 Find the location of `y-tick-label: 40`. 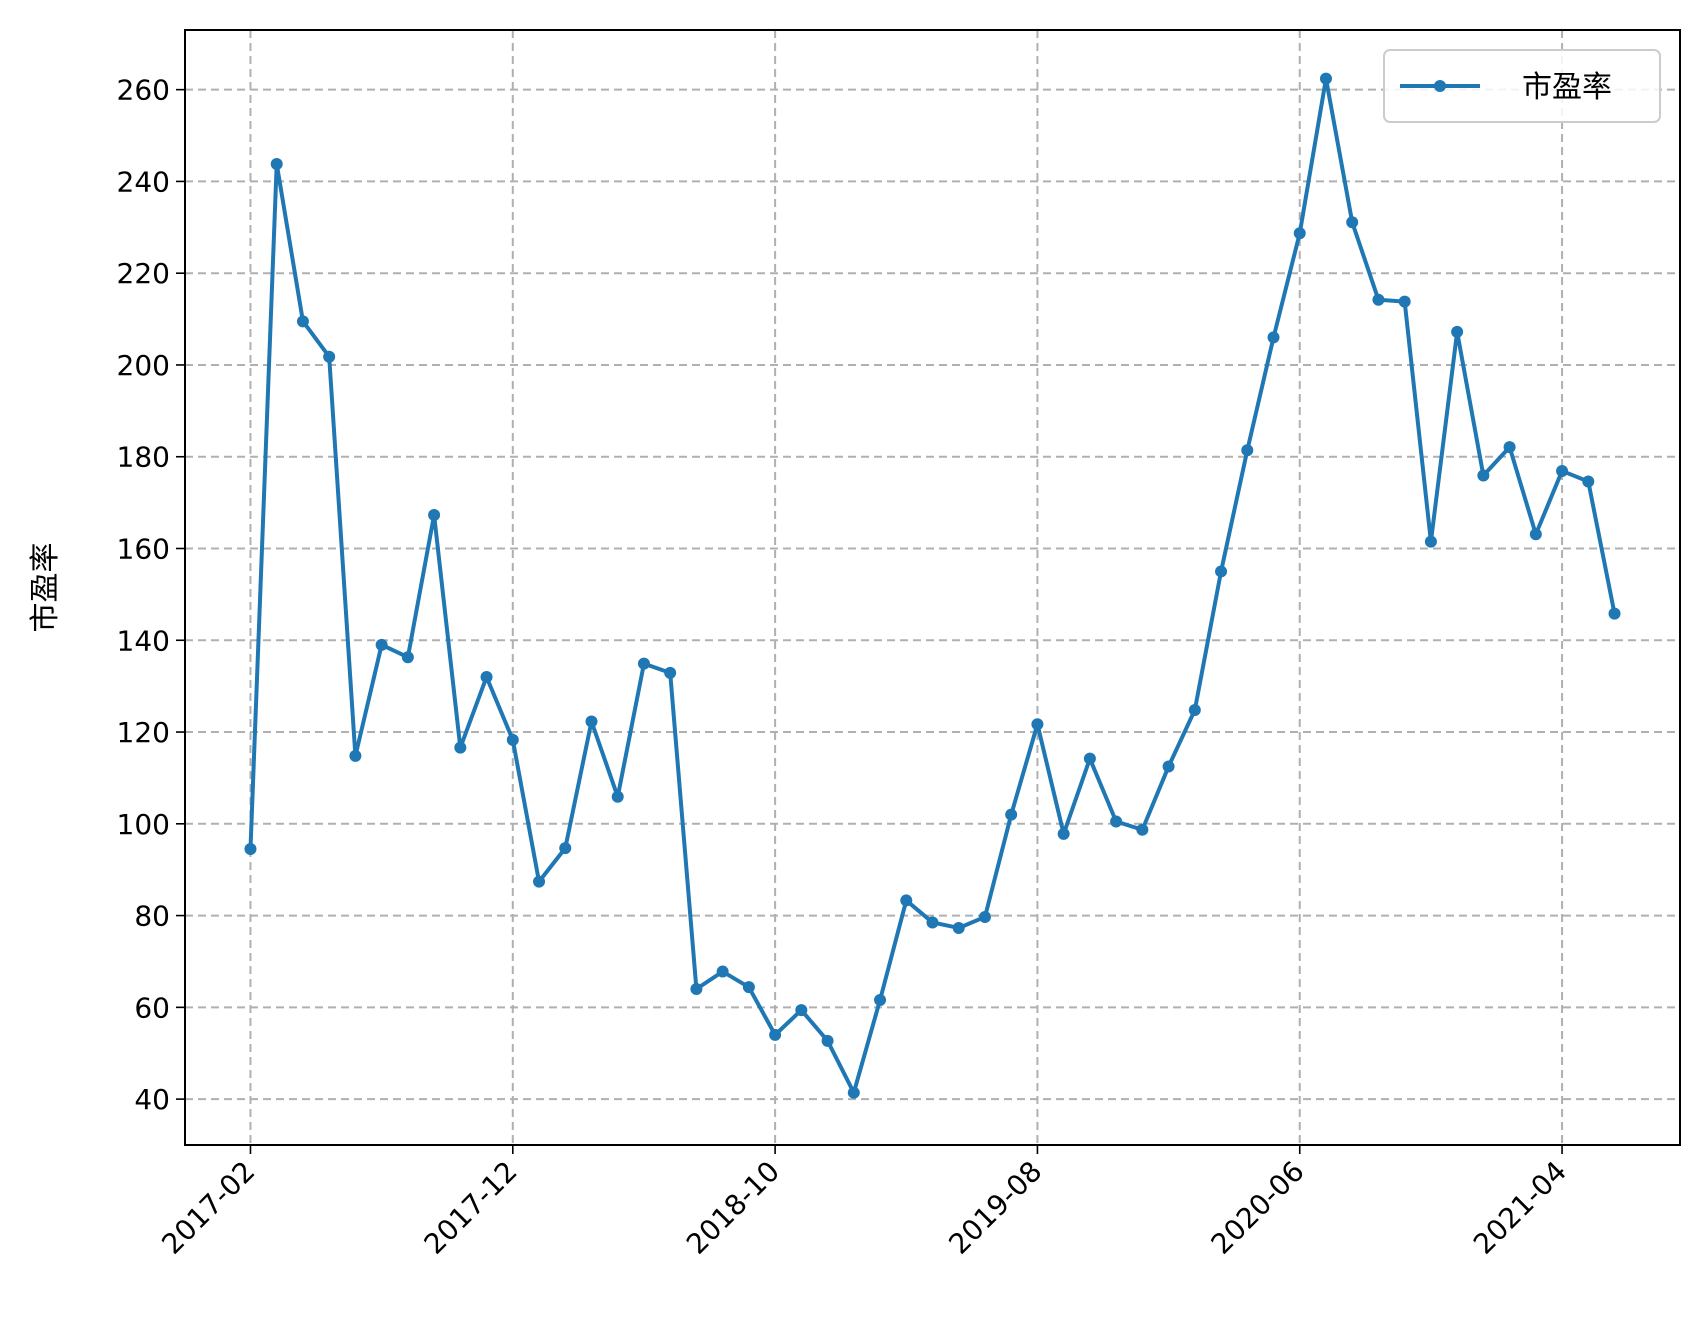

y-tick-label: 40 is located at coordinates (152, 1099).